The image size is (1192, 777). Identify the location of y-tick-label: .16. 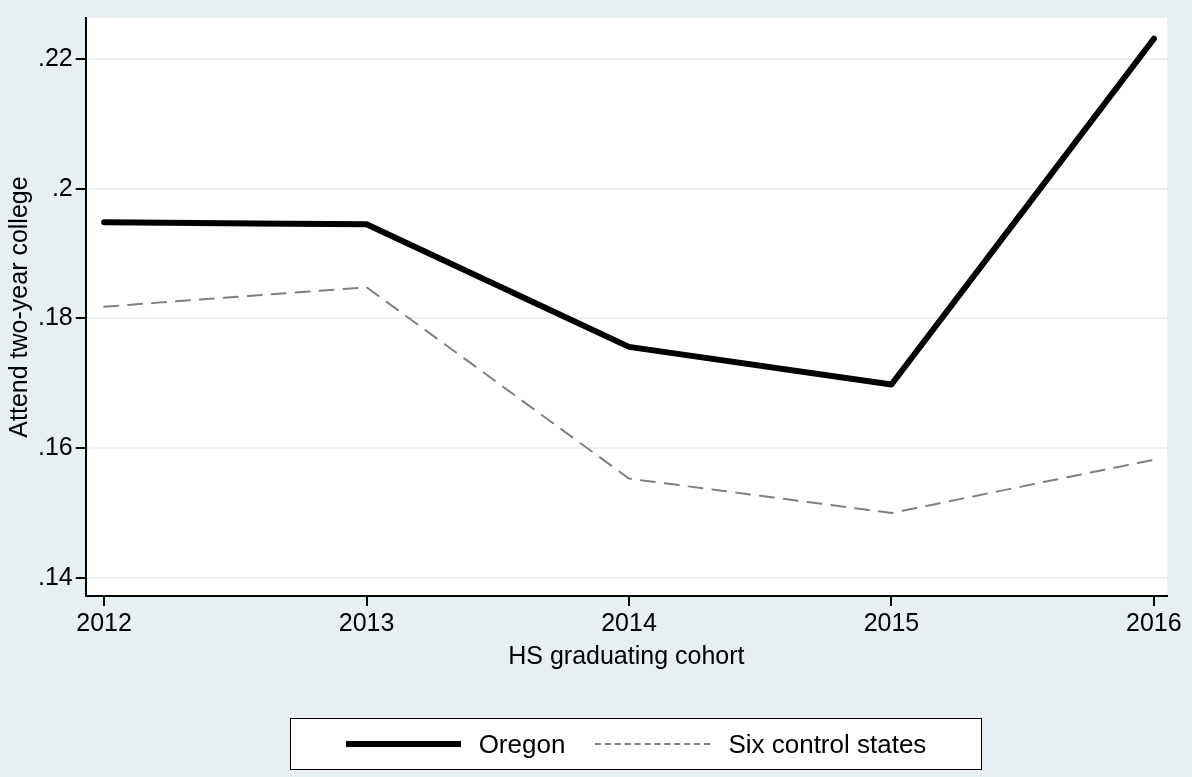
(55, 445).